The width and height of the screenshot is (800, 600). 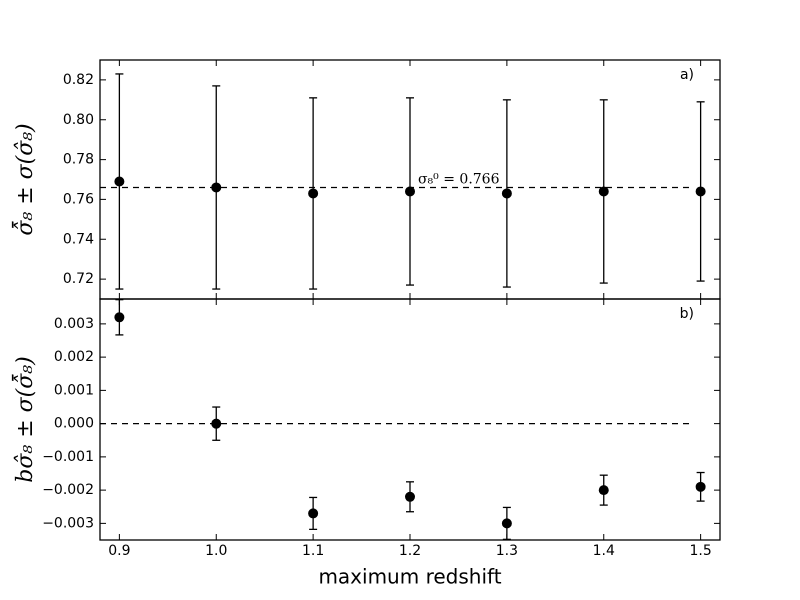 What do you see at coordinates (410, 551) in the screenshot?
I see `x-tick-label: 1.2` at bounding box center [410, 551].